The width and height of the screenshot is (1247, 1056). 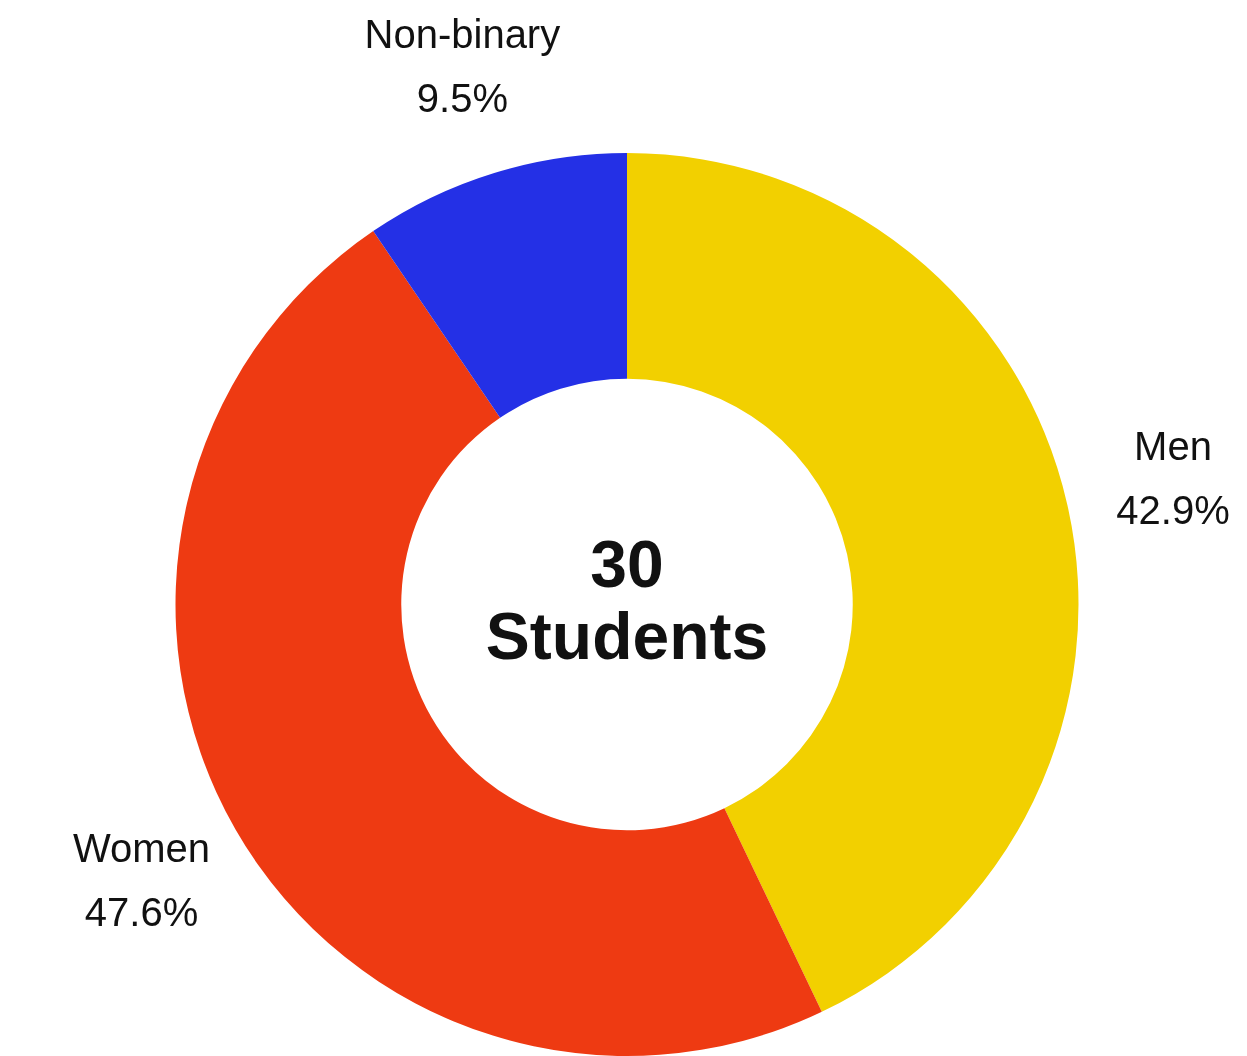 I want to click on slice-label: Men, so click(x=1173, y=445).